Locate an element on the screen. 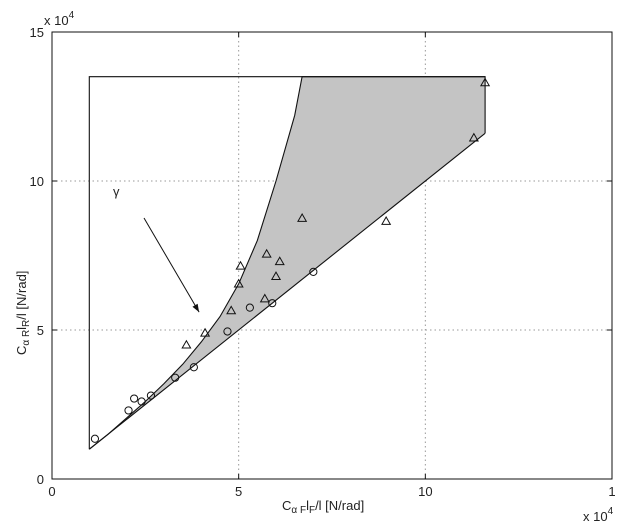 This screenshot has height=529, width=618. x-tick-label: 0 is located at coordinates (51, 491).